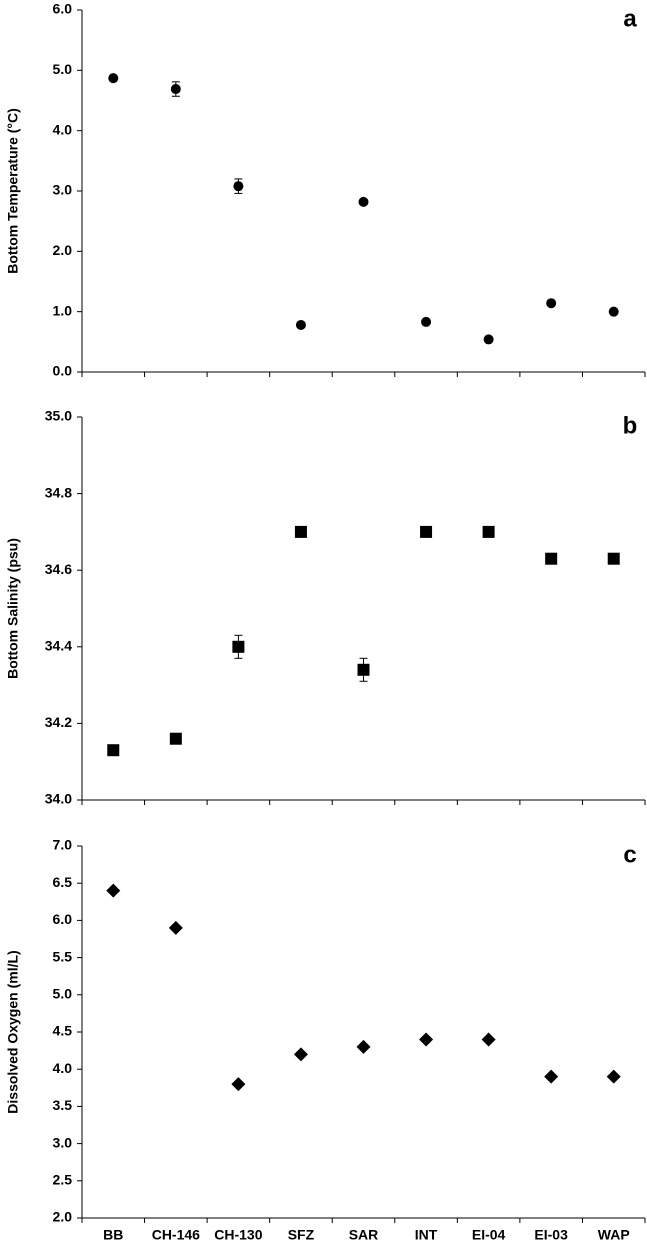  Describe the element at coordinates (629, 854) in the screenshot. I see `panel-label: c` at that location.